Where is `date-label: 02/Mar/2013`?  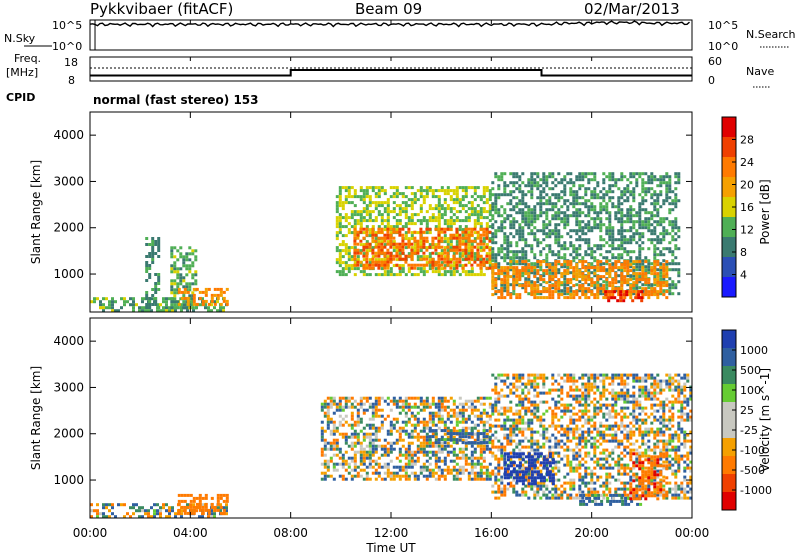 date-label: 02/Mar/2013 is located at coordinates (632, 9).